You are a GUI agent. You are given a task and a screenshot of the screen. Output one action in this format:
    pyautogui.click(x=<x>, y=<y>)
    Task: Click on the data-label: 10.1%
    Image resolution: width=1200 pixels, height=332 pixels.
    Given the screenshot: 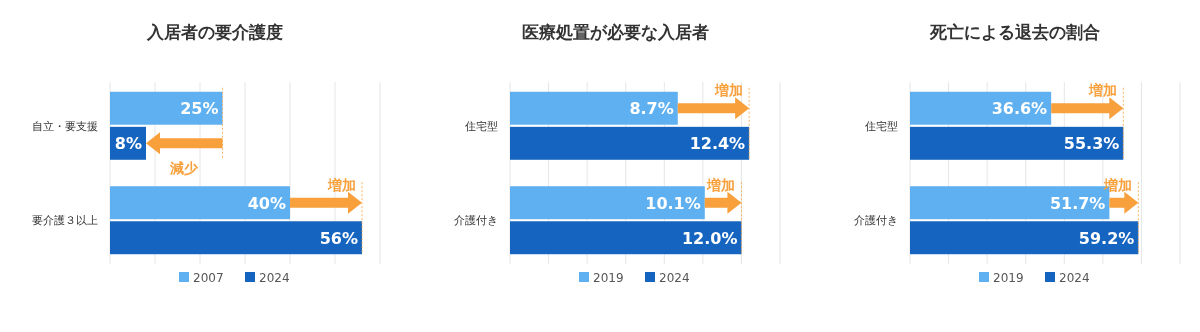 What is the action you would take?
    pyautogui.click(x=673, y=203)
    